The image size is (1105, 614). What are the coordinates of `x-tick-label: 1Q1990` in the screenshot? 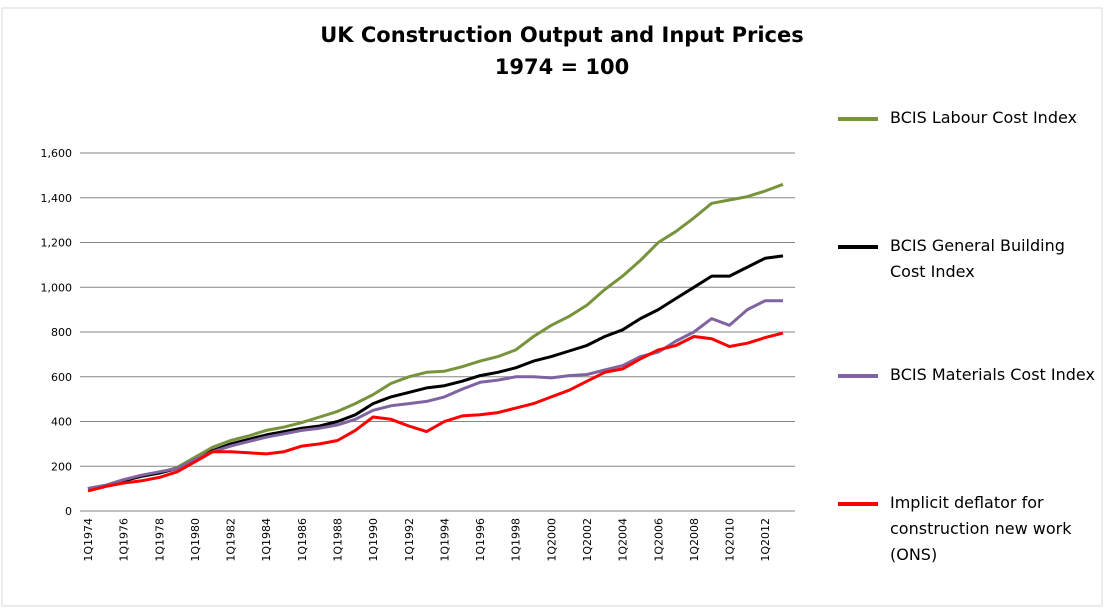 It's located at (373, 540).